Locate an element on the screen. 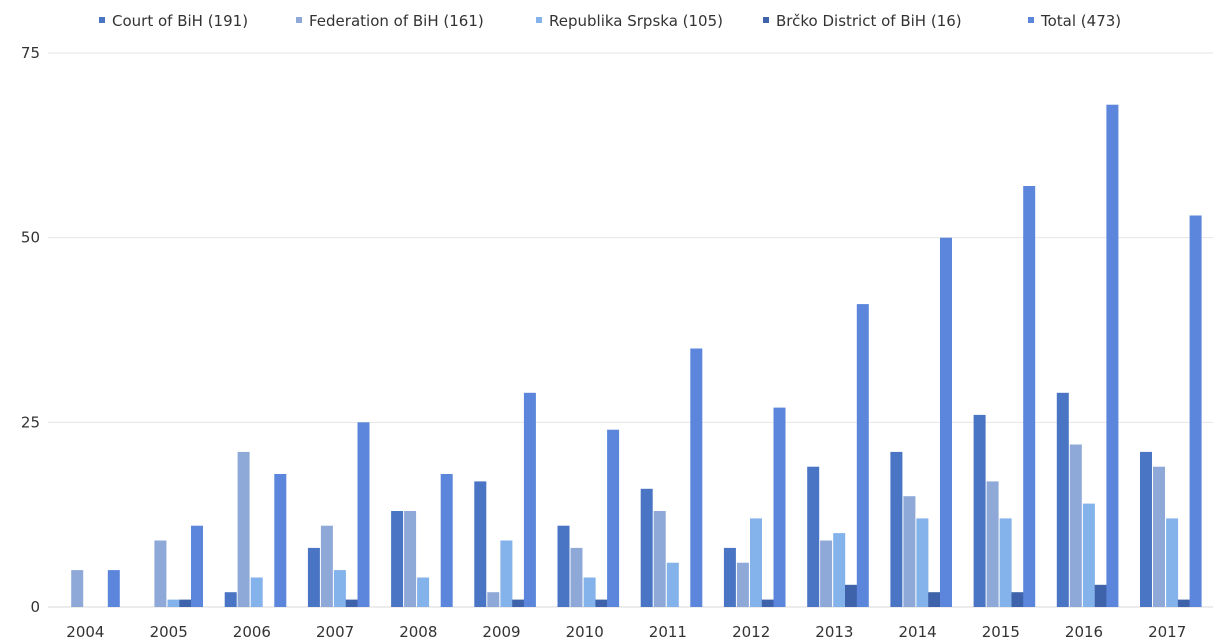 The width and height of the screenshot is (1213, 641). x-tick-label: 2007 is located at coordinates (335, 632).